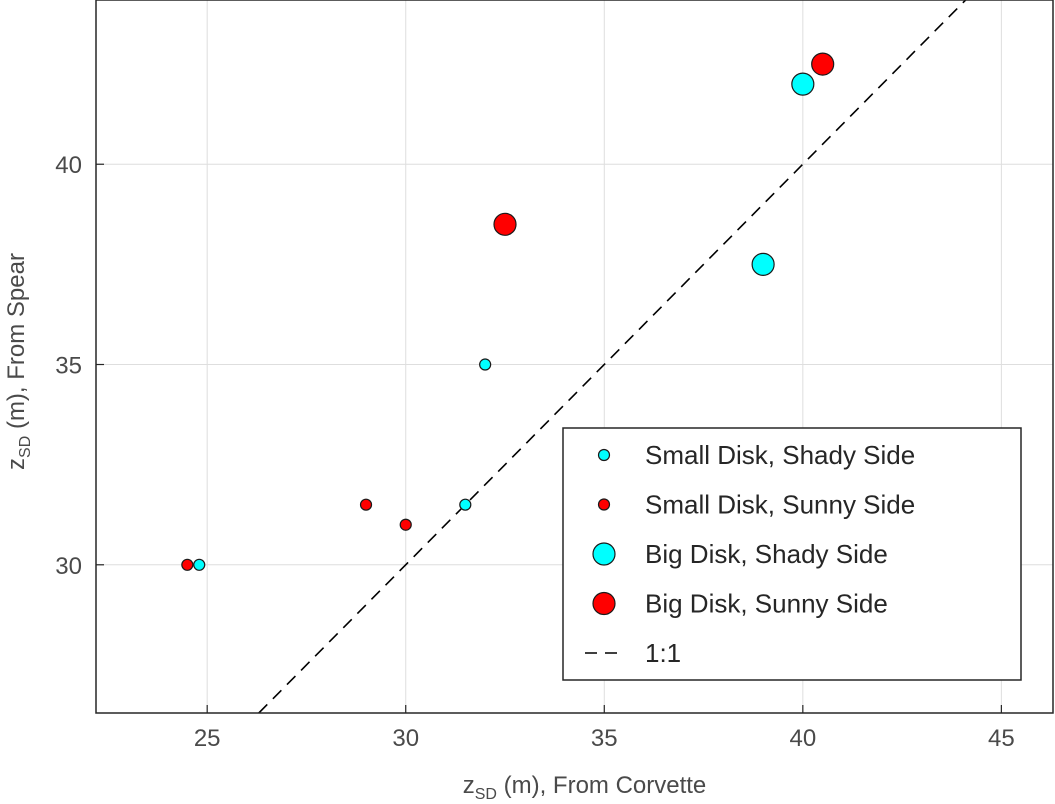 Image resolution: width=1055 pixels, height=804 pixels. What do you see at coordinates (766, 604) in the screenshot?
I see `legend-label: Big Disk, Sunny Side` at bounding box center [766, 604].